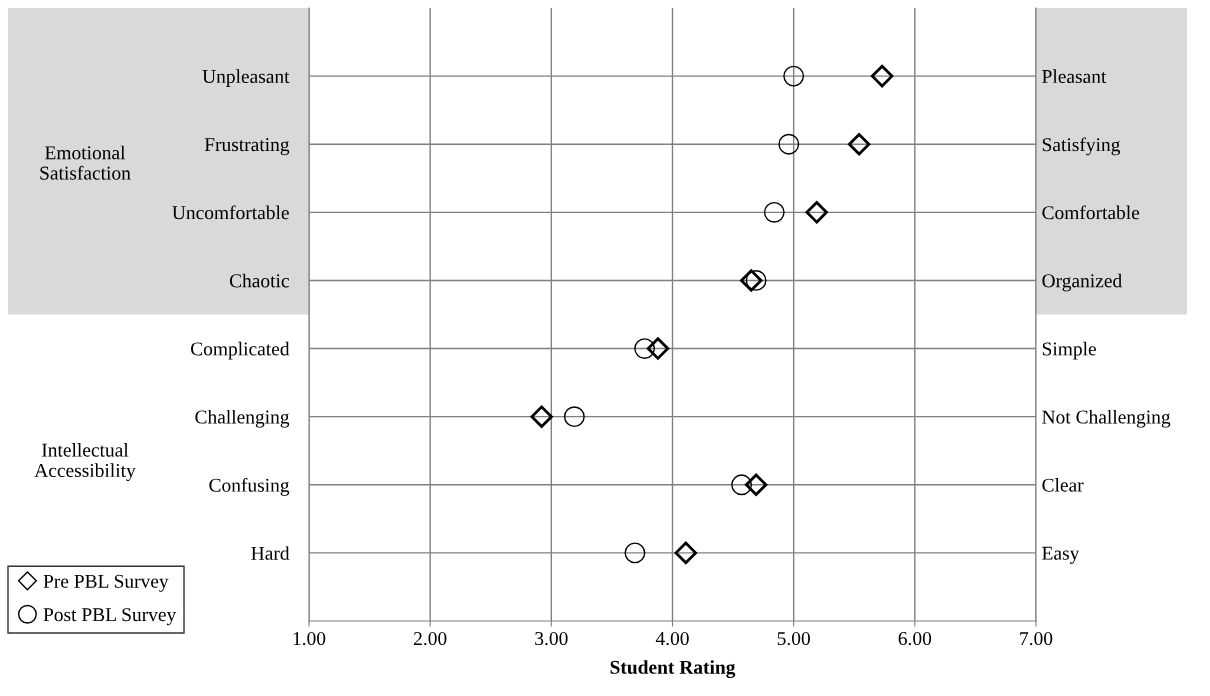 Image resolution: width=1210 pixels, height=696 pixels. I want to click on y2-tick-label: Comfortable, so click(1091, 212).